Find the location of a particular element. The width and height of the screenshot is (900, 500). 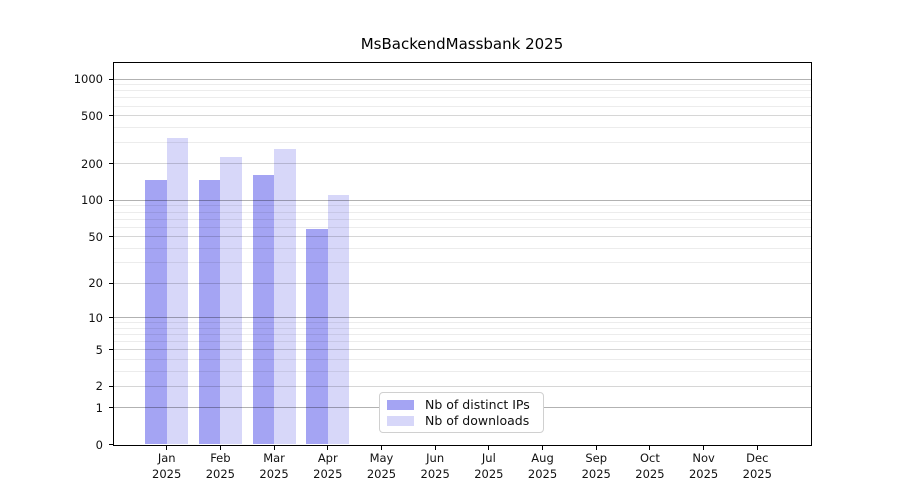

x-tick-month: Jul is located at coordinates (488, 458).